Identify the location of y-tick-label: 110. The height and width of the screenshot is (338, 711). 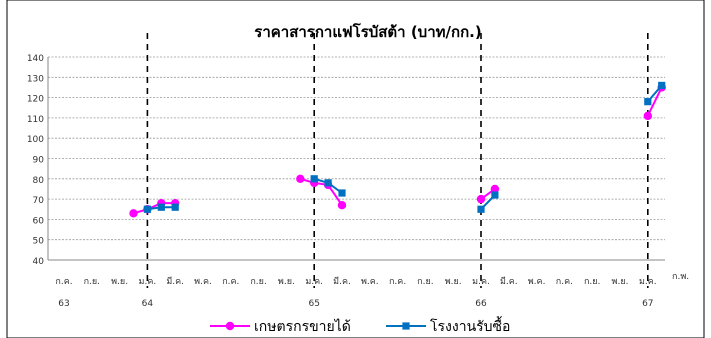
(35, 120).